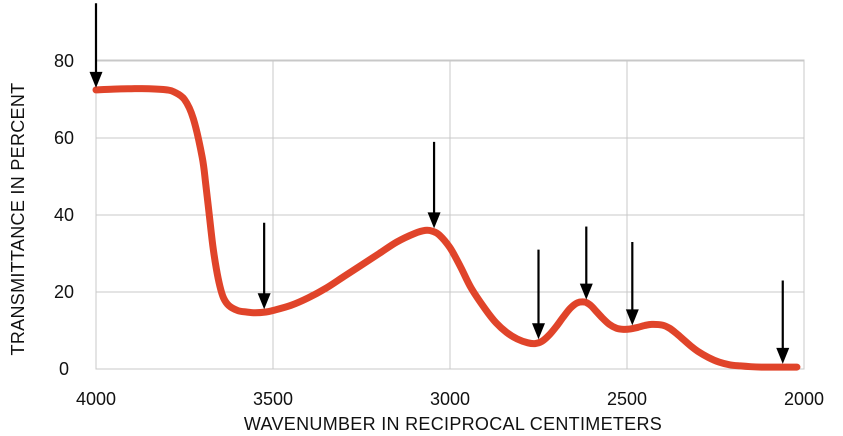 The width and height of the screenshot is (843, 436). I want to click on x-tick-label: 2500, so click(627, 399).